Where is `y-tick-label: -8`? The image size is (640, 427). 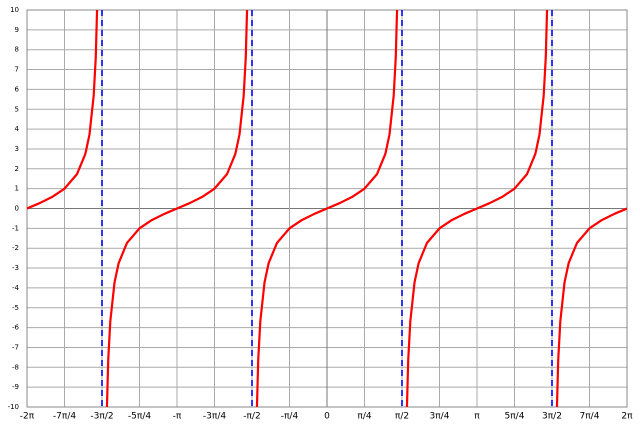 y-tick-label: -8 is located at coordinates (15, 367).